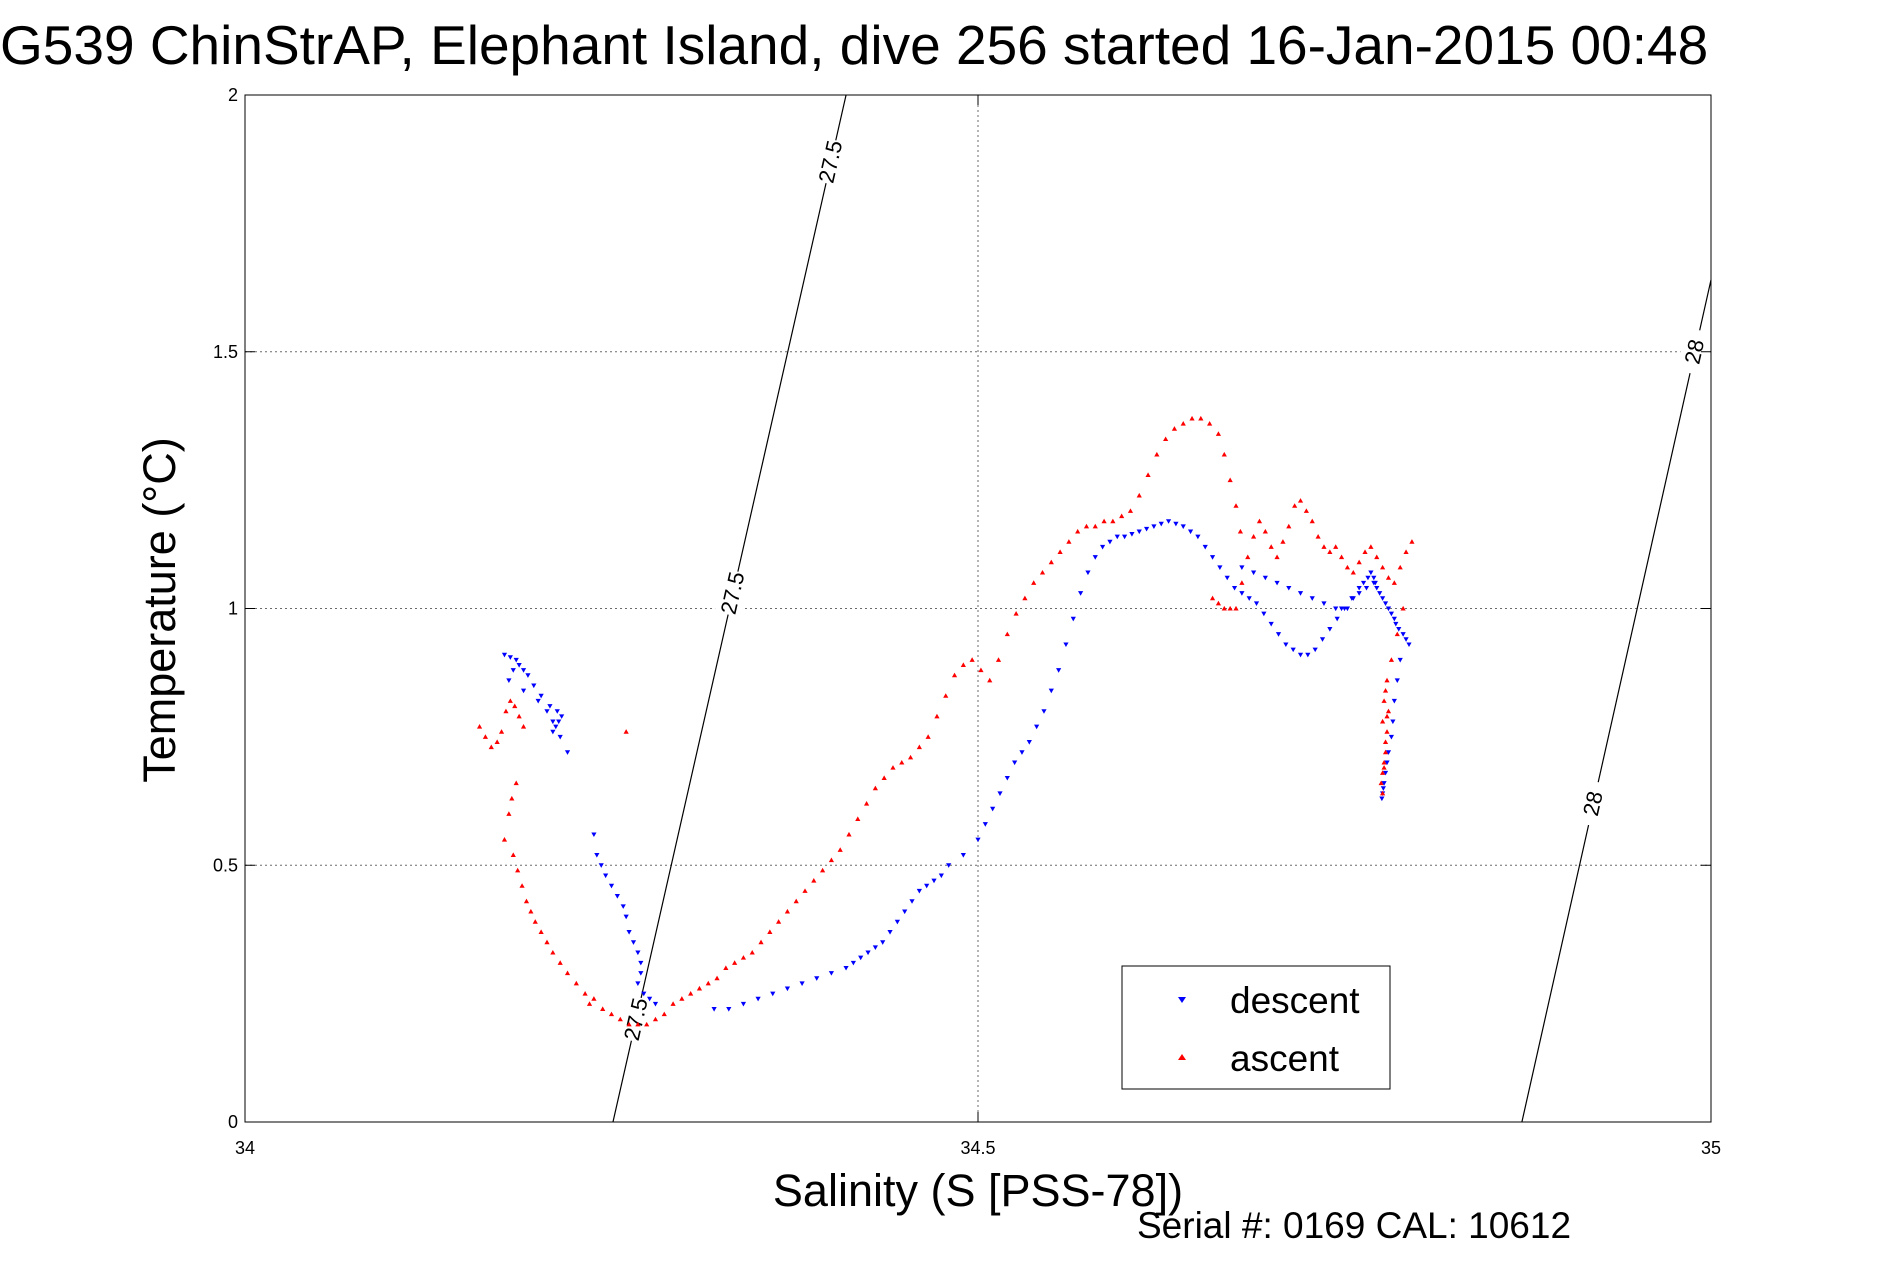  Describe the element at coordinates (1711, 1148) in the screenshot. I see `x-tick-label: 35` at that location.